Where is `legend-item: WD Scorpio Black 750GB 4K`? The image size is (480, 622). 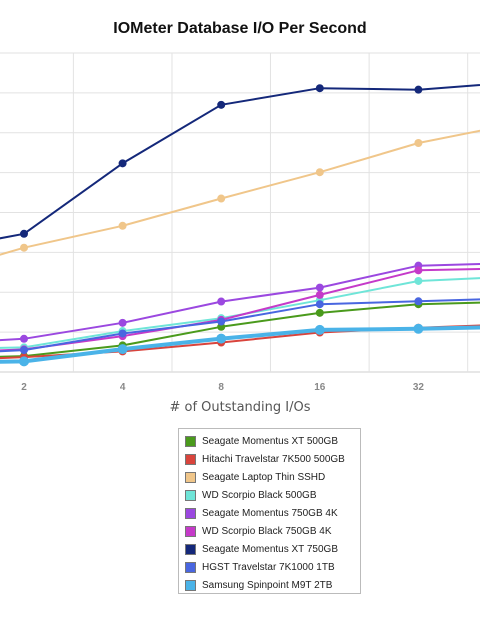
legend-item: WD Scorpio Black 750GB 4K is located at coordinates (272, 531).